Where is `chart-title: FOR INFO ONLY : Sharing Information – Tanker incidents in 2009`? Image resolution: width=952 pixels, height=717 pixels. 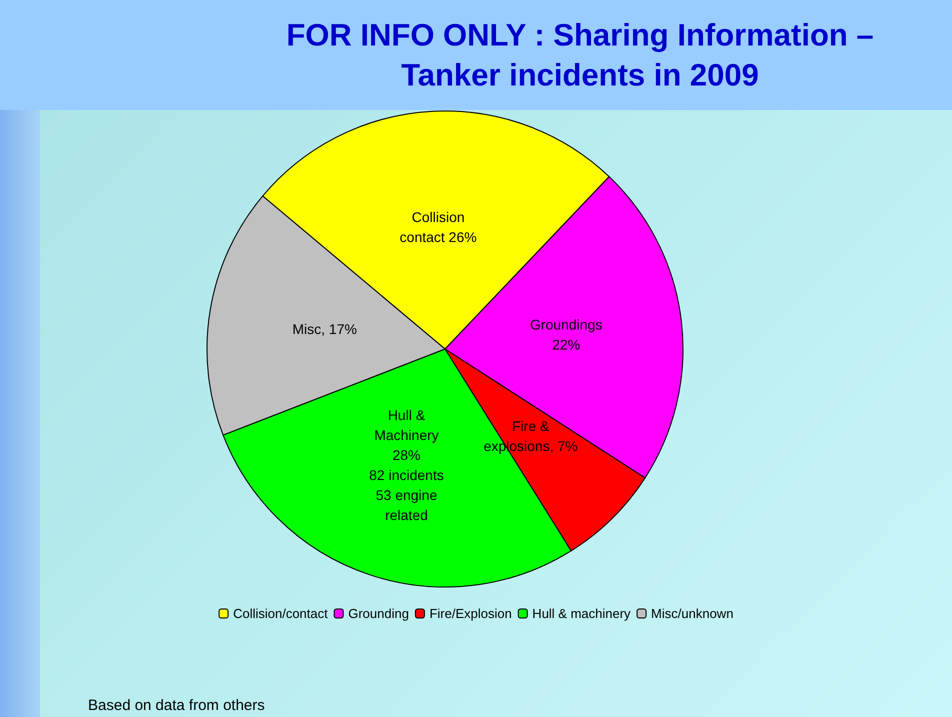
chart-title: FOR INFO ONLY : Sharing Information – Tanker incidents in 2009 is located at coordinates (580, 55).